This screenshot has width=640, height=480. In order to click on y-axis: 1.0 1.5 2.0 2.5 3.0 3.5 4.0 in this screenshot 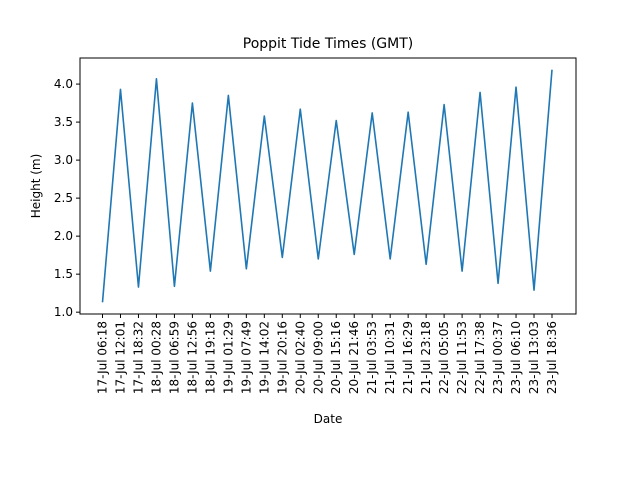, I will do `click(67, 198)`.